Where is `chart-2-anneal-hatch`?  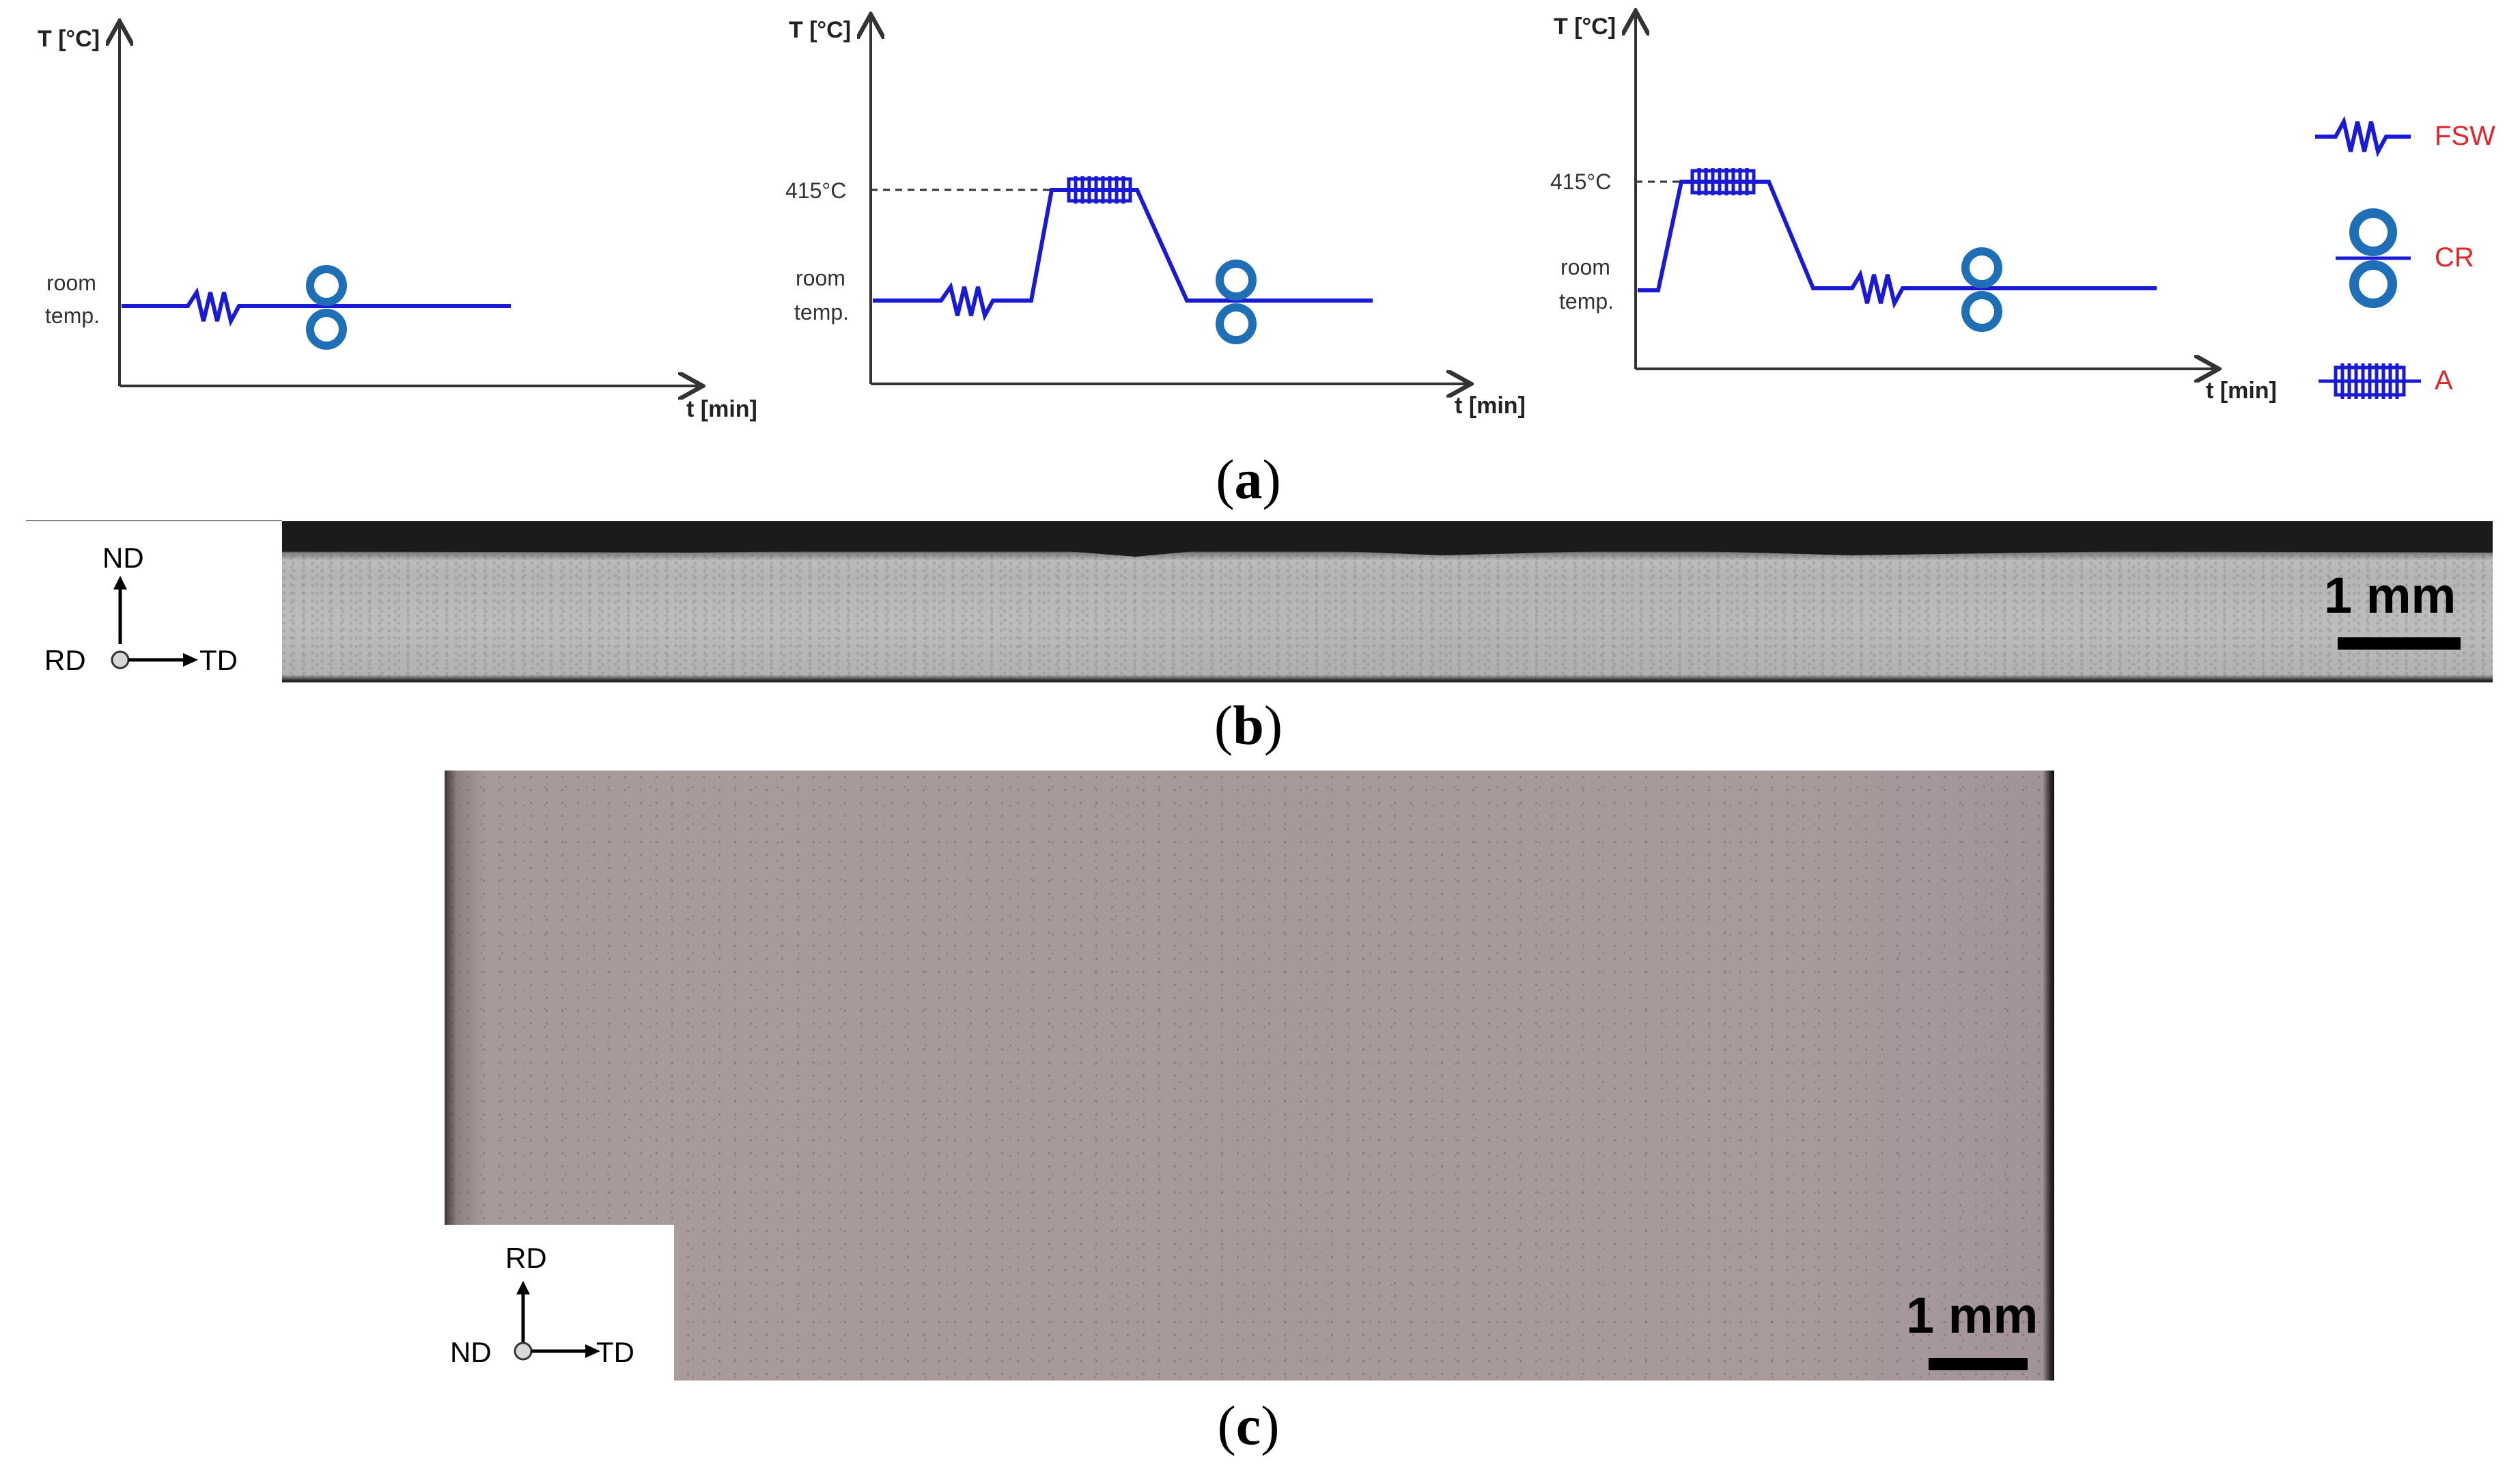
chart-2-anneal-hatch is located at coordinates (1099, 190).